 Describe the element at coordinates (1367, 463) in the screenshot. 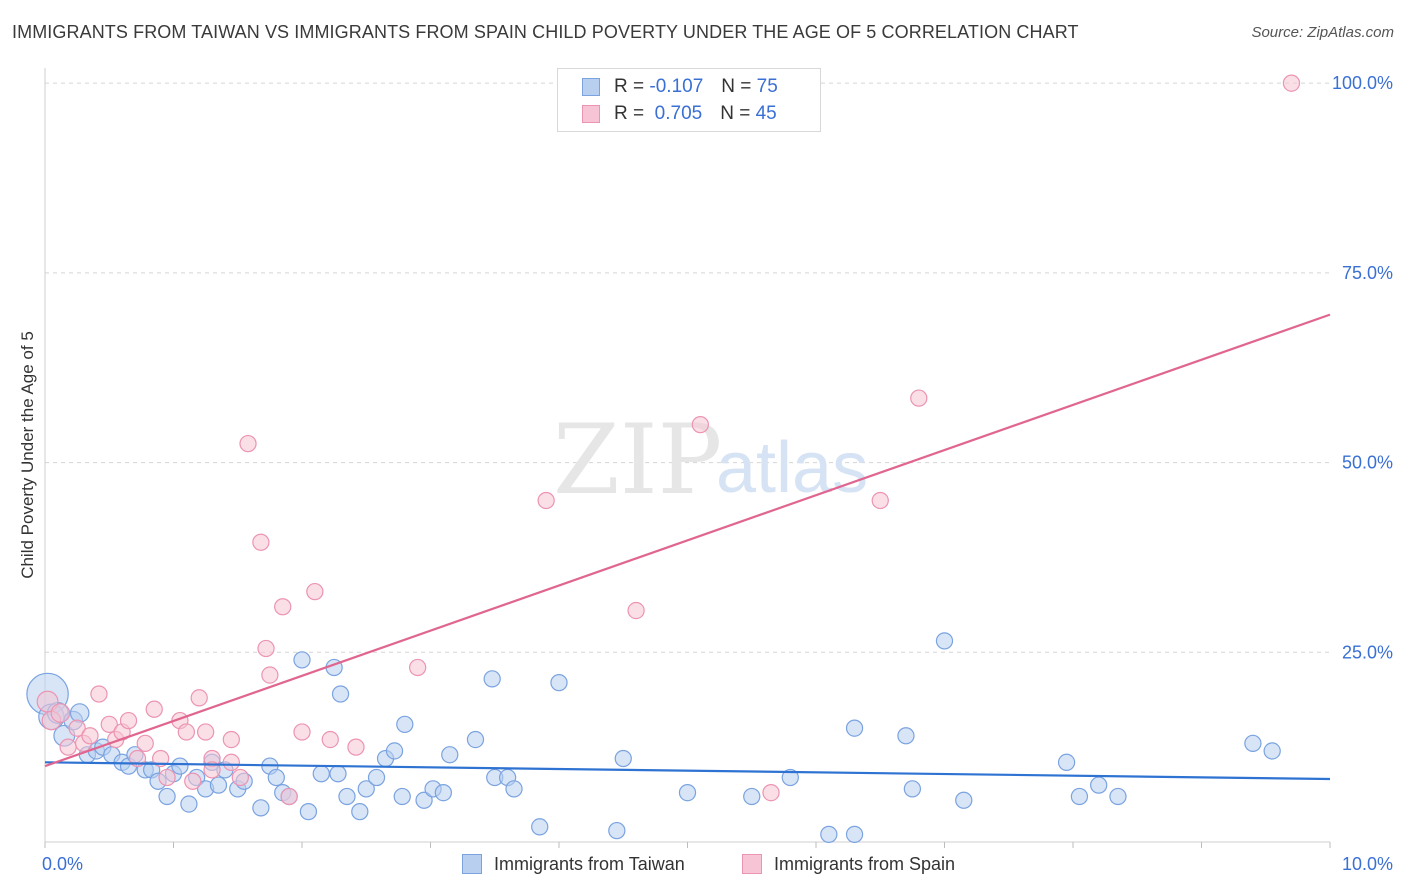

I see `y-tick-label: 50.0%` at that location.